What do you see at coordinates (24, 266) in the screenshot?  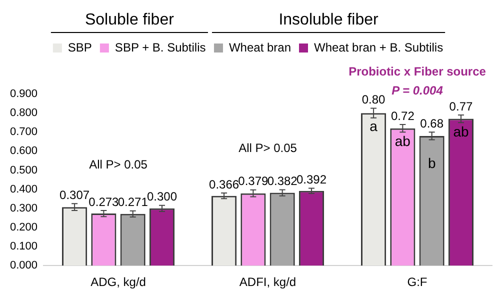 I see `y-tick-label: 0.000` at bounding box center [24, 266].